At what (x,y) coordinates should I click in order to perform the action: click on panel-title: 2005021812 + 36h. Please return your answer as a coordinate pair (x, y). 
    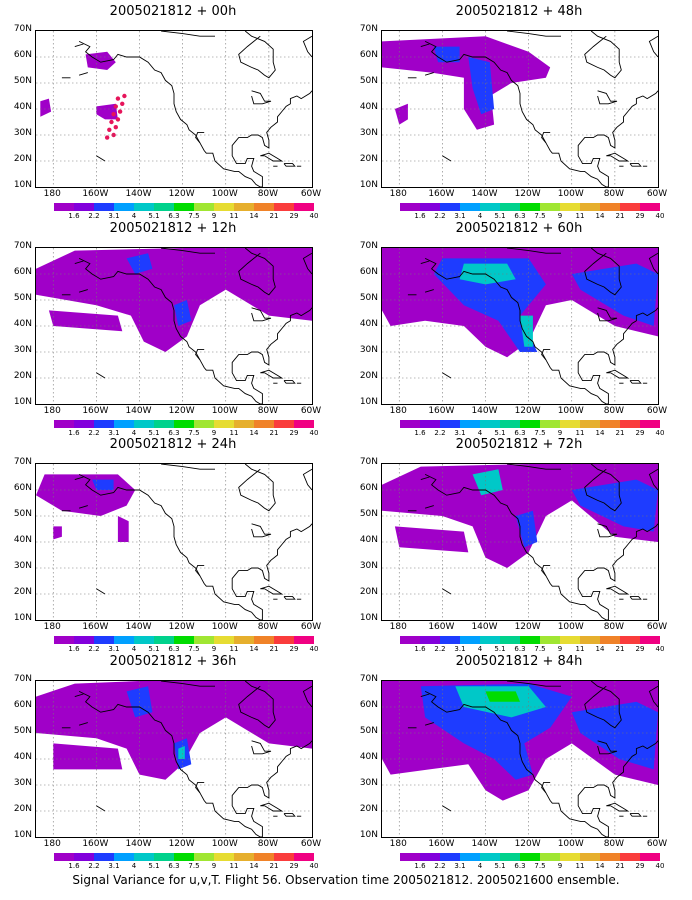
    Looking at the image, I should click on (173, 661).